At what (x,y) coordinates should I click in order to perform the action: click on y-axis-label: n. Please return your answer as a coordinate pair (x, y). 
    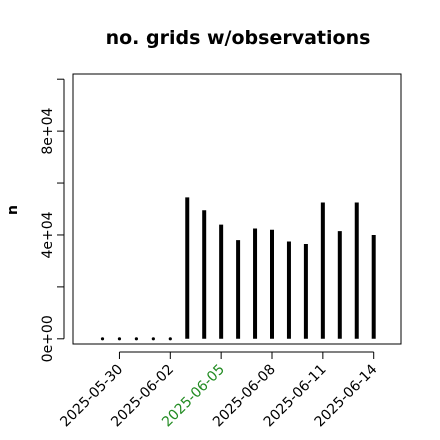
    Looking at the image, I should click on (13, 210).